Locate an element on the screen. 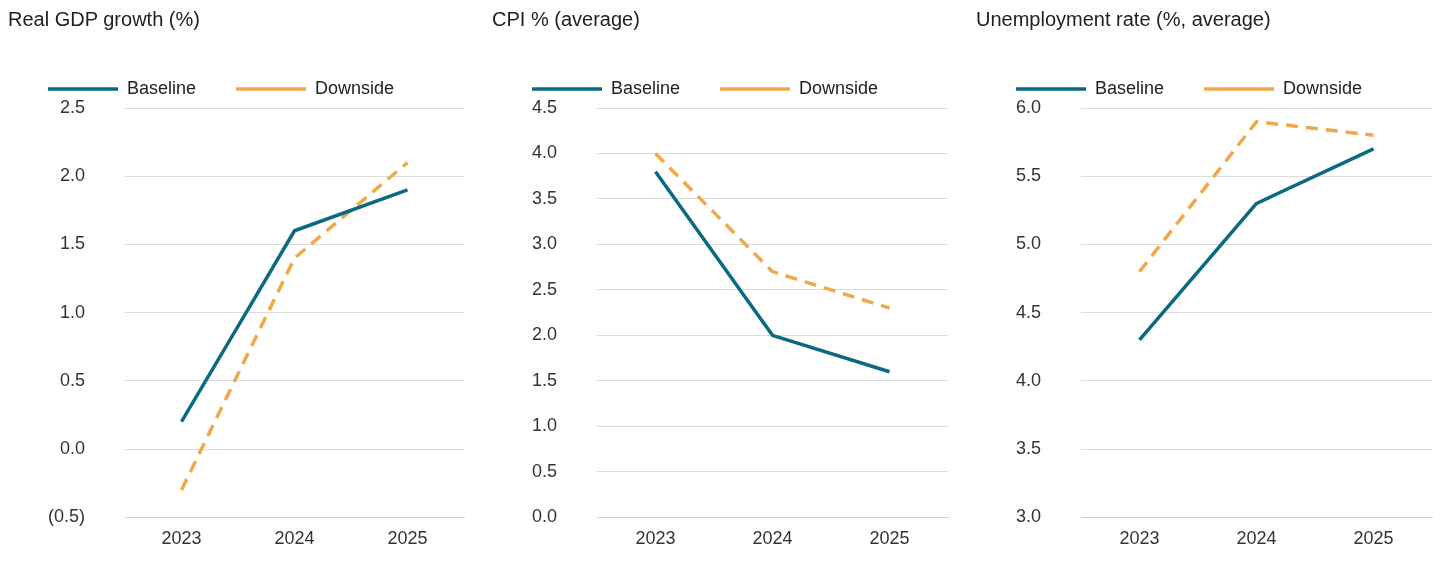 Image resolution: width=1445 pixels, height=574 pixels. y-tick-label: 5.0 is located at coordinates (1028, 243).